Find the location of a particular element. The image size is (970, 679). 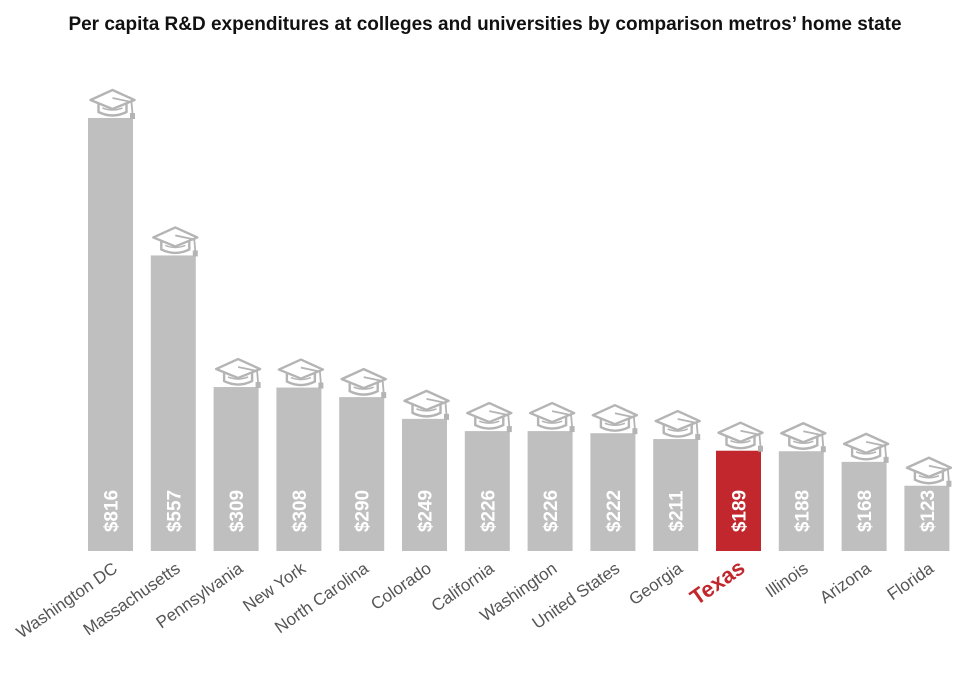

bar-value-label: $557 is located at coordinates (174, 511).